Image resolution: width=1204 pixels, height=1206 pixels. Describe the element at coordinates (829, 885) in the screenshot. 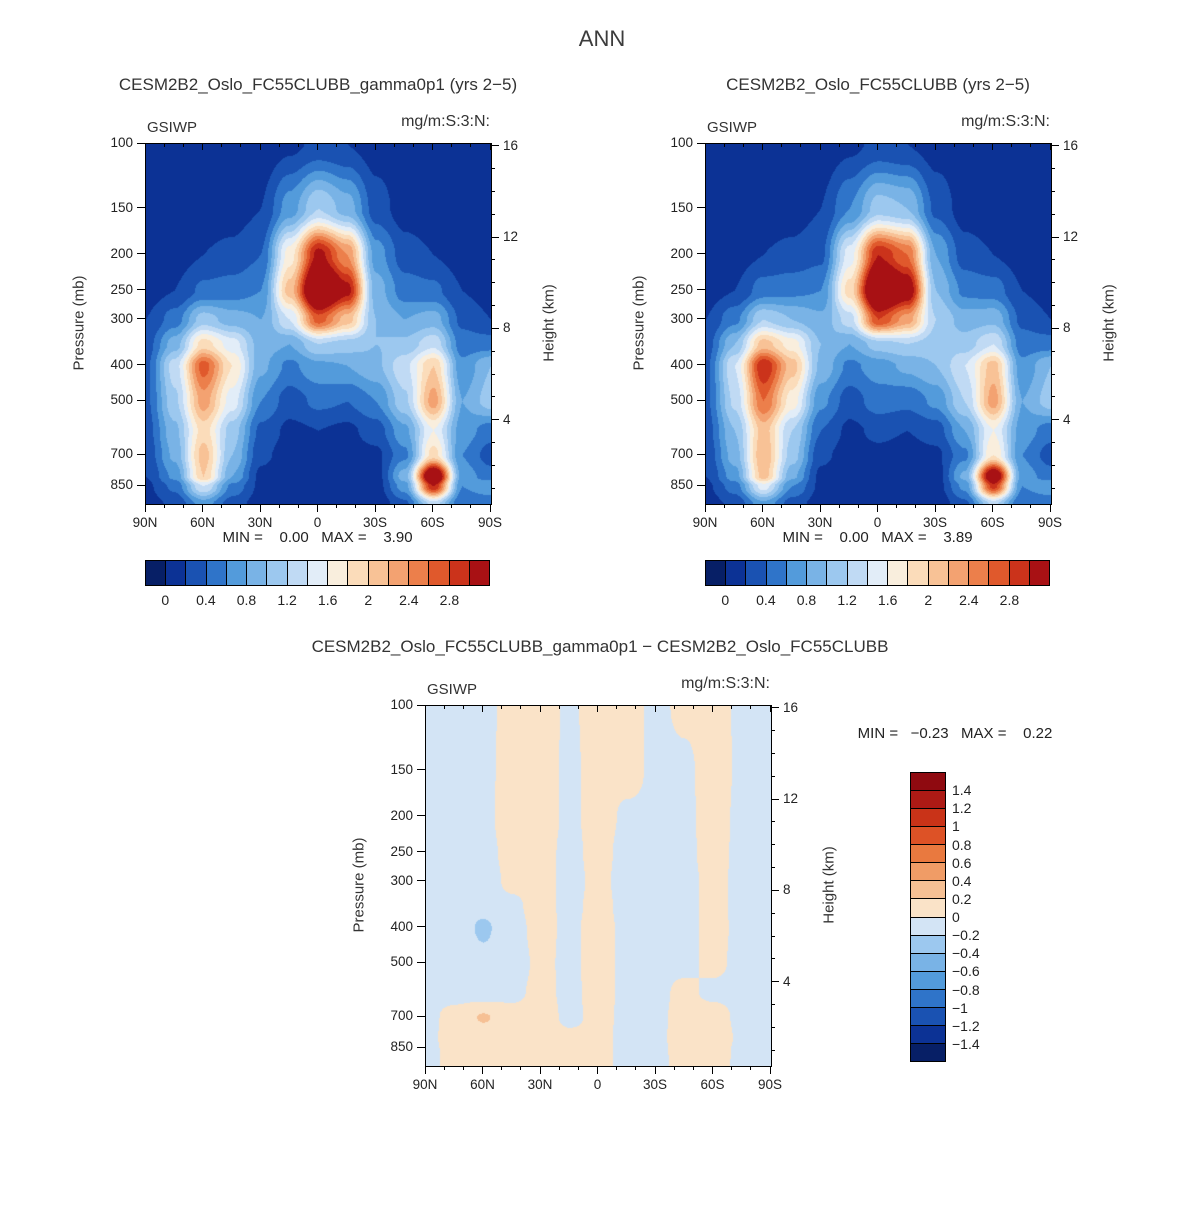

I see `height-axis-title: Height (km)` at that location.